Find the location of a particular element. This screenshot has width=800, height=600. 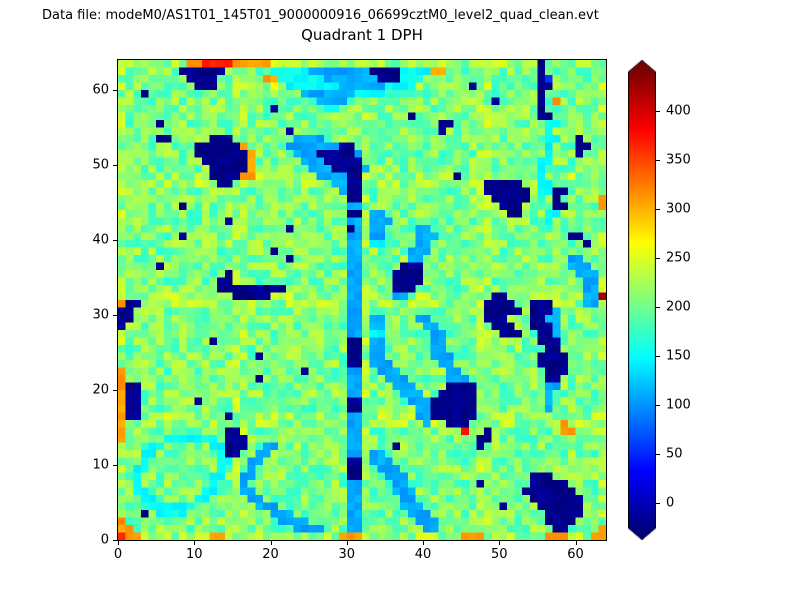

x-tick-label: 40 is located at coordinates (423, 554).